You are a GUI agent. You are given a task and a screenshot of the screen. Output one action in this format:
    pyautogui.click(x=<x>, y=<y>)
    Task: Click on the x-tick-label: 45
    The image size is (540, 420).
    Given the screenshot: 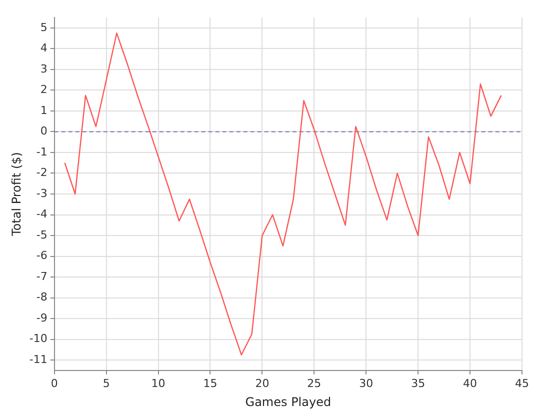 What is the action you would take?
    pyautogui.click(x=522, y=383)
    